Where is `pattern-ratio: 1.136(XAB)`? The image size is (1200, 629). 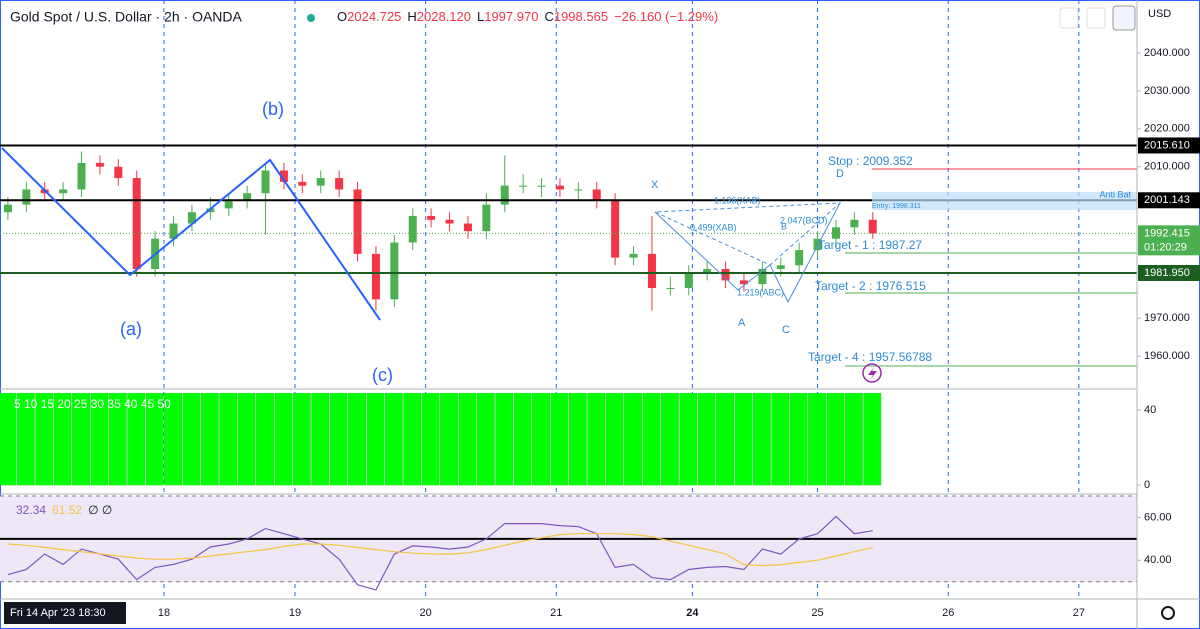 pattern-ratio: 1.136(XAB) is located at coordinates (737, 200).